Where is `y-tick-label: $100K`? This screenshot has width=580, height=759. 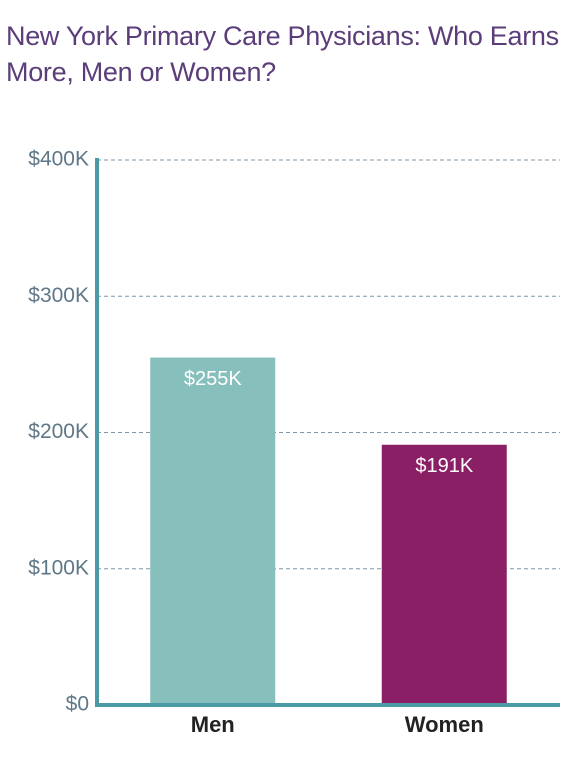
y-tick-label: $100K is located at coordinates (58, 567).